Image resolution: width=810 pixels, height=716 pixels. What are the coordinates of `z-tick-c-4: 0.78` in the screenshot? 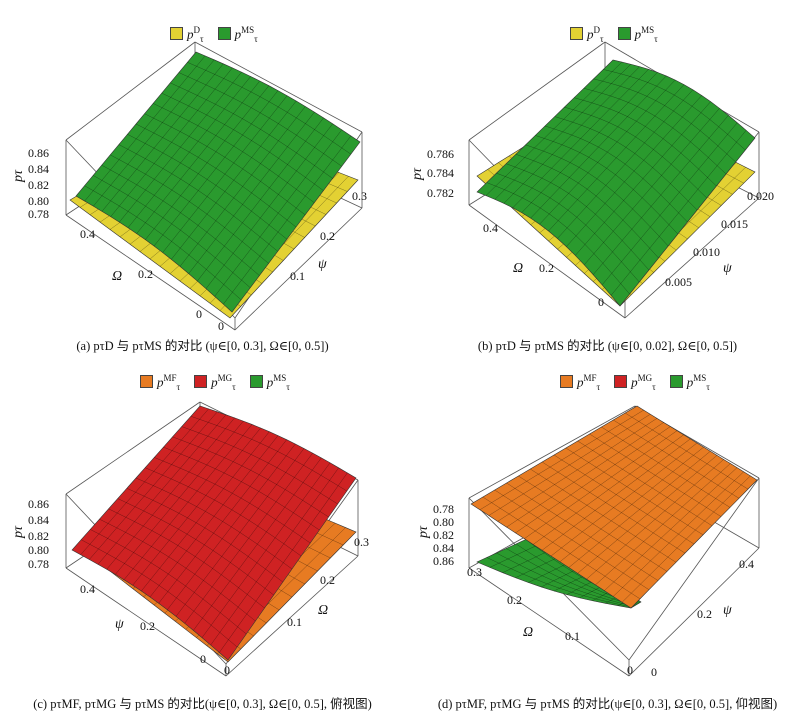 It's located at (38, 564).